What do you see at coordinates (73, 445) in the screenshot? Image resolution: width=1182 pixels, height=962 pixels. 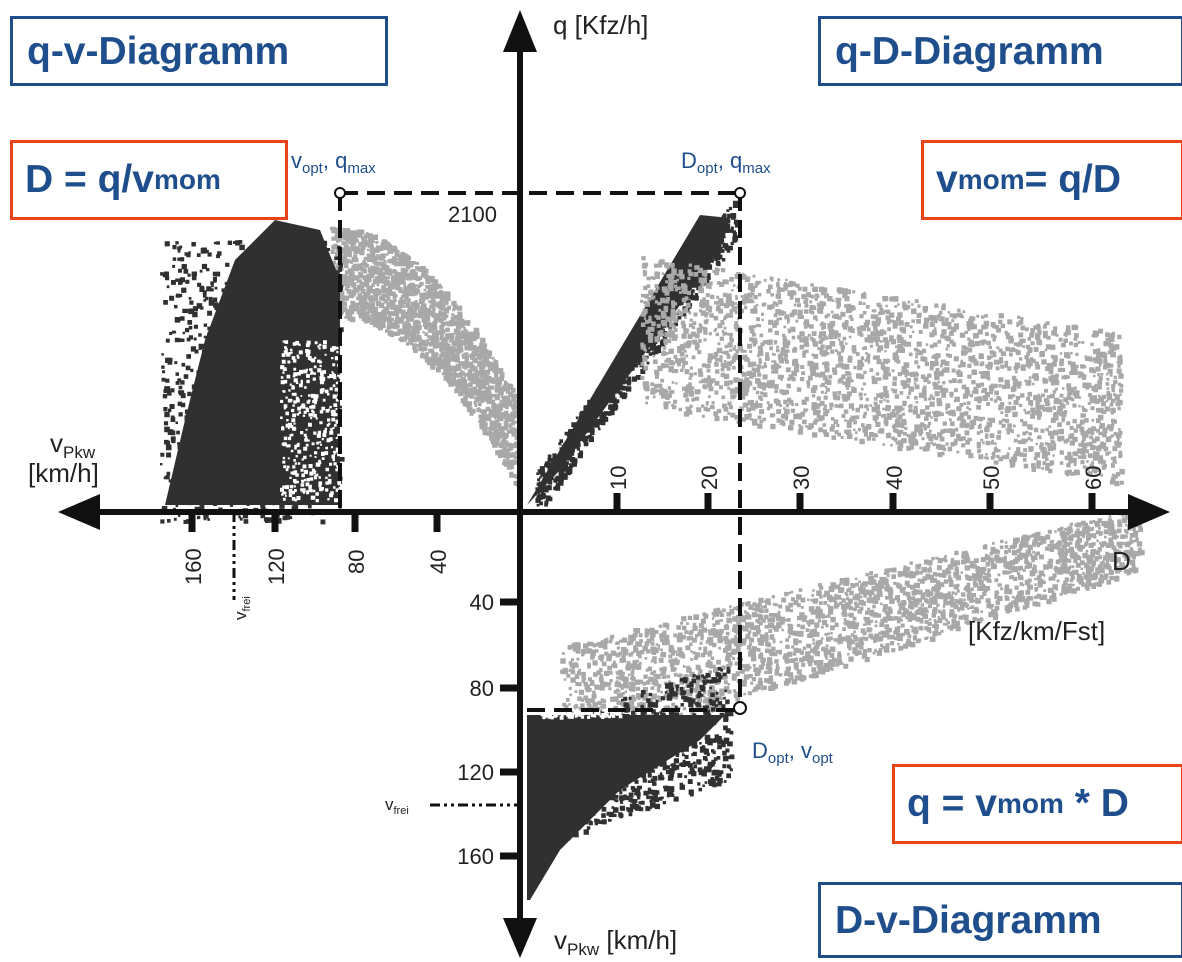 I see `v-left-axis-label: vPkw` at bounding box center [73, 445].